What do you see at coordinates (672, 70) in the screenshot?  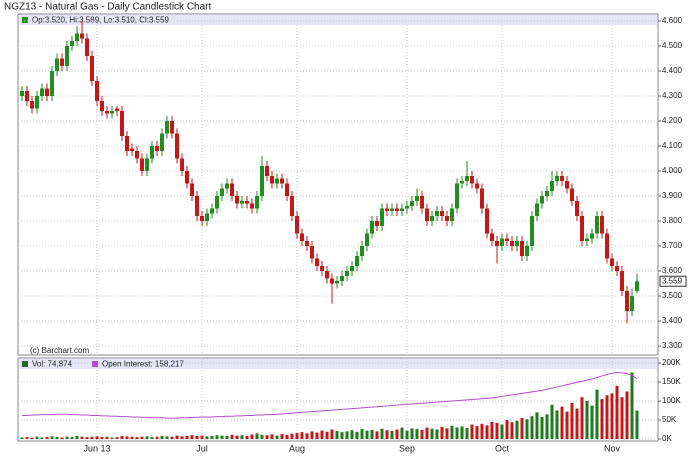 I see `y-tick-label: 4.400` at bounding box center [672, 70].